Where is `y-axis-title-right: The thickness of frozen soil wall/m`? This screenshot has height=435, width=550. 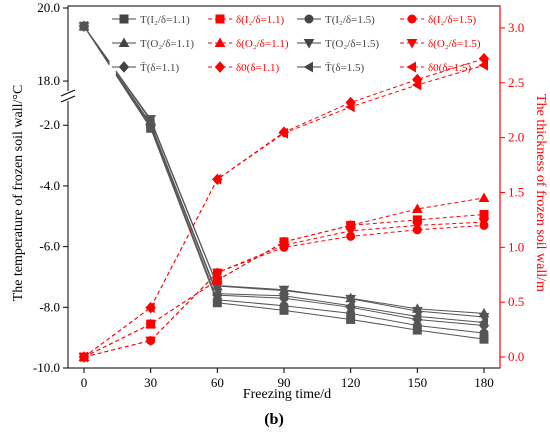
y-axis-title-right: The thickness of frozen soil wall/m is located at coordinates (540, 193).